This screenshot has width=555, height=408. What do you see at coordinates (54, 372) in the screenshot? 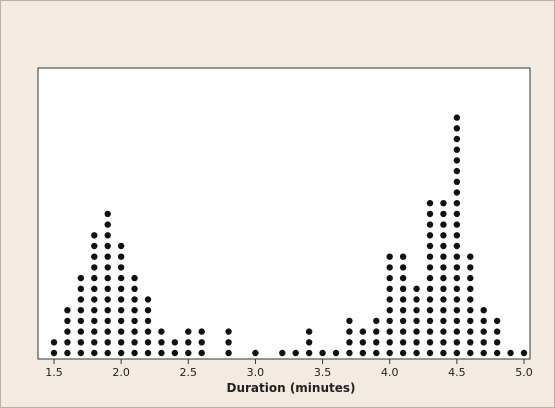
I see `x-tick-label: 1.5` at bounding box center [54, 372].